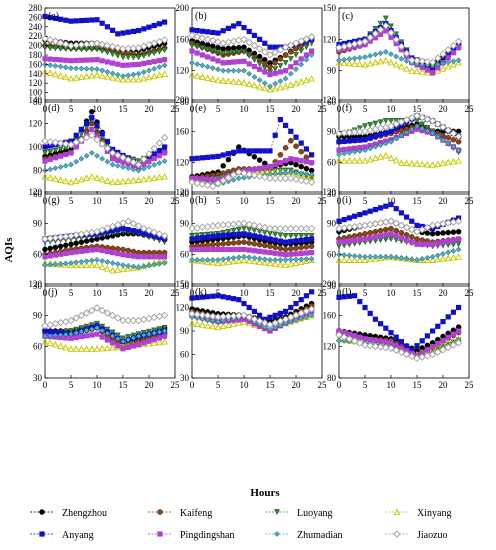  Describe the element at coordinates (36, 46) in the screenshot. I see `y-tick-label: 200` at that location.